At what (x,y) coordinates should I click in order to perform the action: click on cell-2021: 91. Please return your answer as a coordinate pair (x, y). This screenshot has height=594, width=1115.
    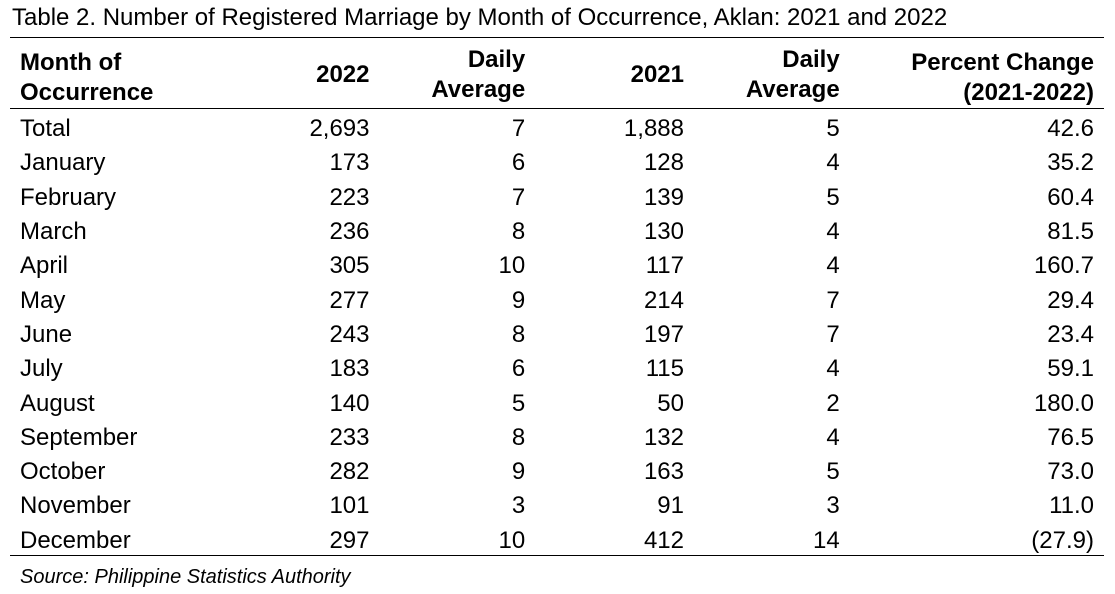
    Looking at the image, I should click on (670, 506).